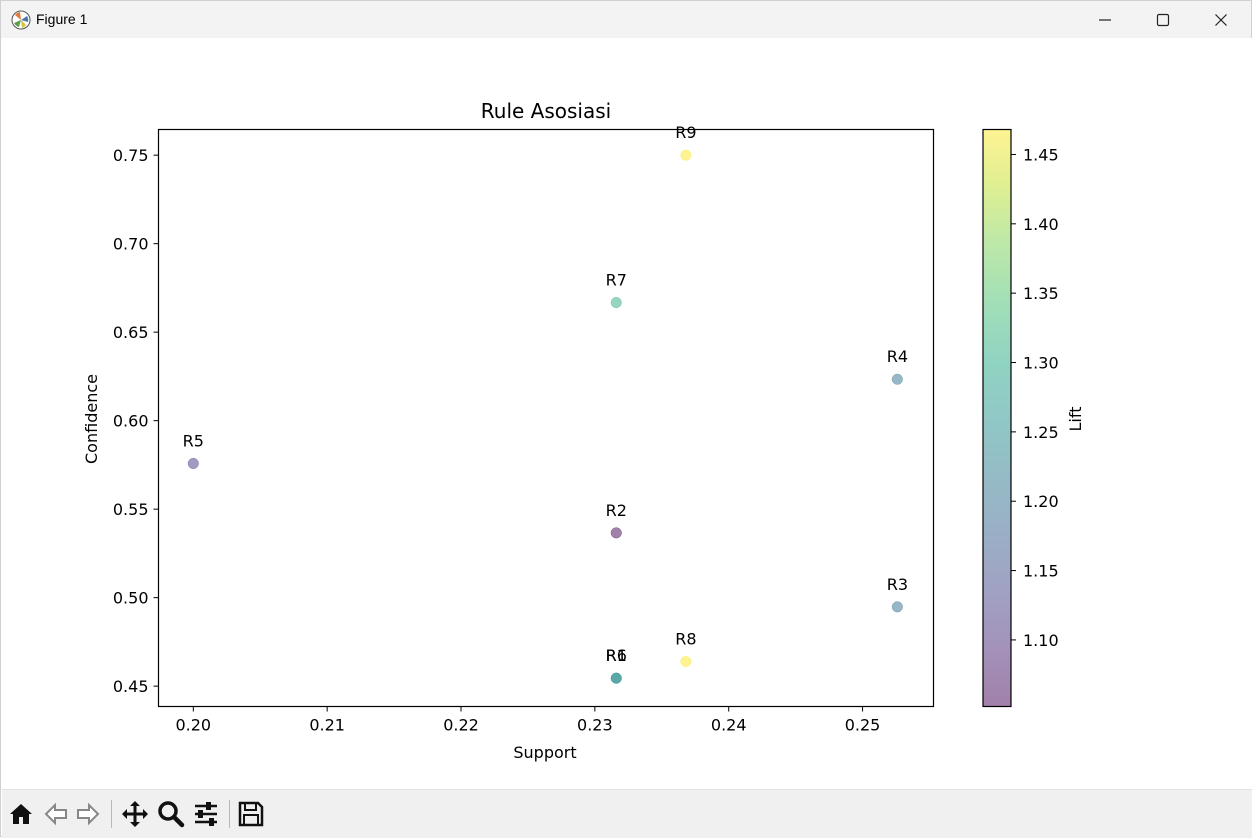  I want to click on colorbar-tick-label: 1.45, so click(1041, 154).